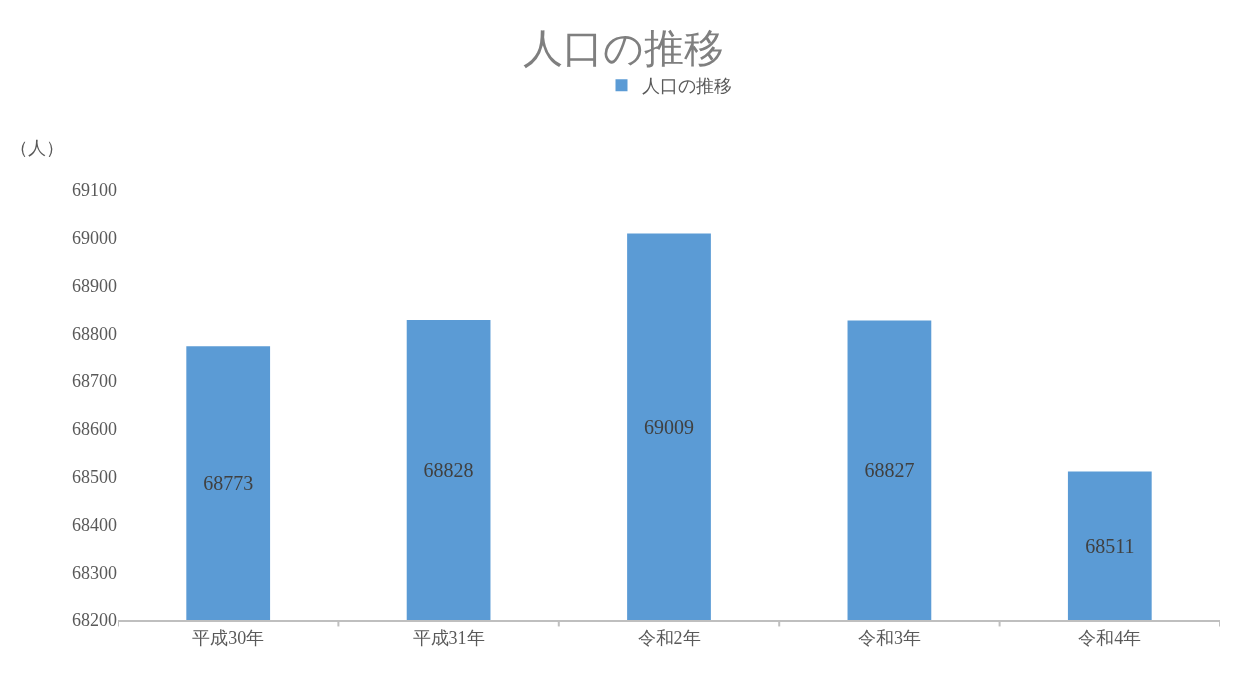 Image resolution: width=1247 pixels, height=675 pixels. What do you see at coordinates (889, 470) in the screenshot?
I see `data-label: 68827` at bounding box center [889, 470].